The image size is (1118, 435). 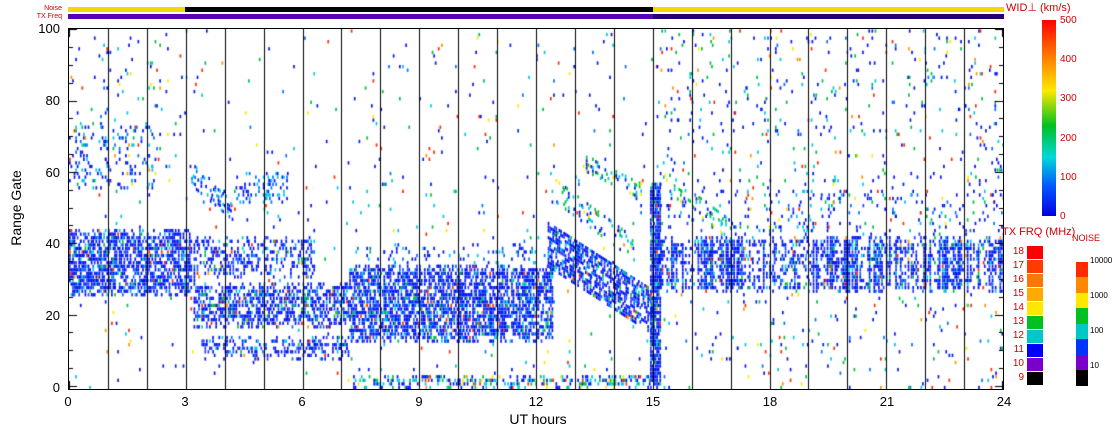 What do you see at coordinates (49, 16) in the screenshot?
I see `txfreq-strip-label: TX Freq` at bounding box center [49, 16].